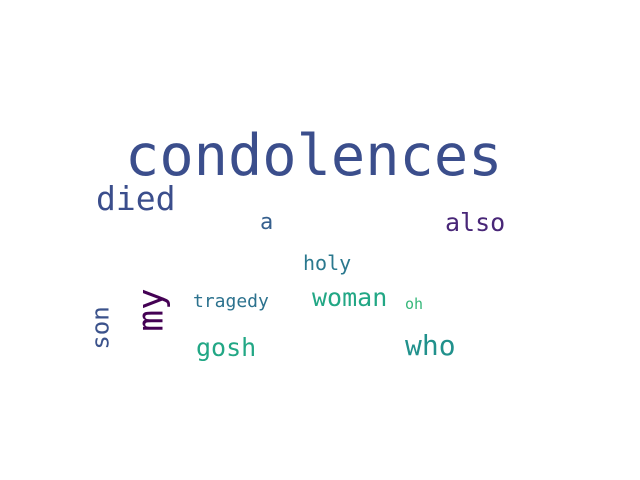 The width and height of the screenshot is (640, 480). I want to click on word-a: a, so click(267, 222).